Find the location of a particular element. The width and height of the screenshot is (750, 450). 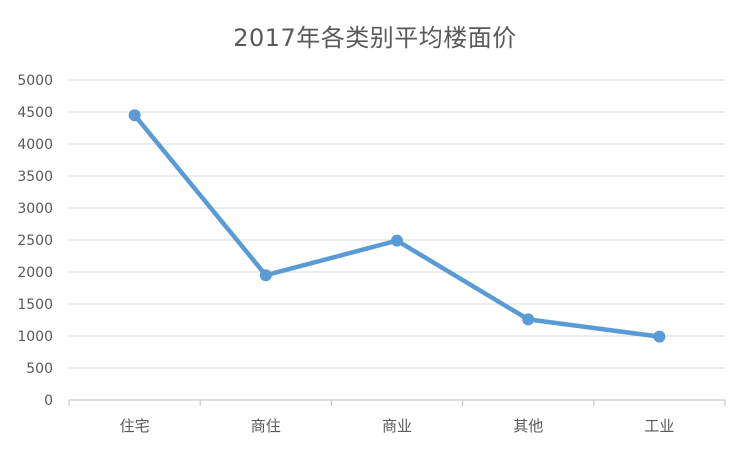

x-tick-label: 商业 is located at coordinates (397, 426).